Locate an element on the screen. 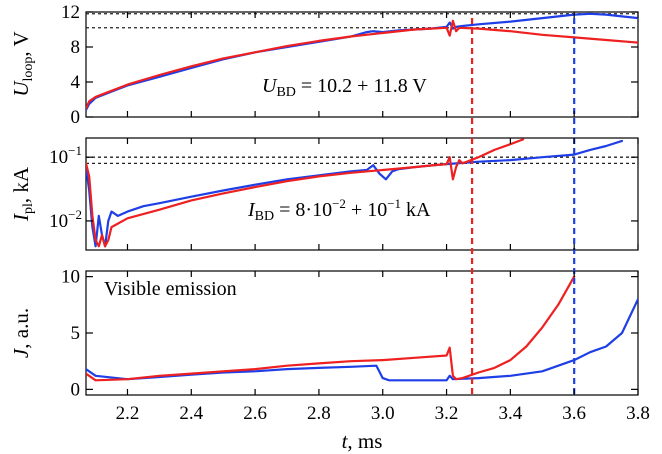 The height and width of the screenshot is (454, 662). x-tick-label-8: 3.8 is located at coordinates (638, 413).